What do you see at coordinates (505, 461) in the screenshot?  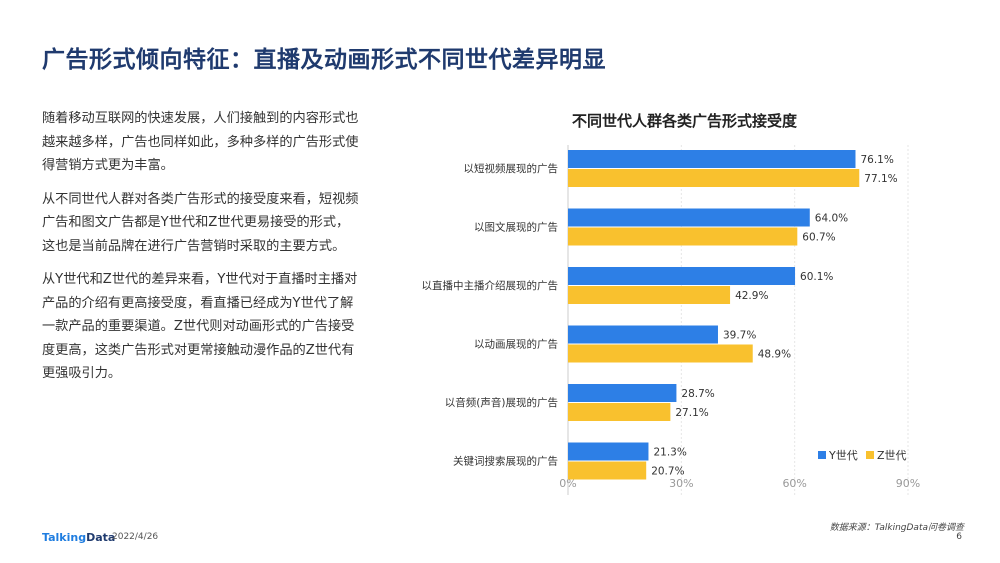 I see `category-label: 关键词搜索展现的广告` at bounding box center [505, 461].